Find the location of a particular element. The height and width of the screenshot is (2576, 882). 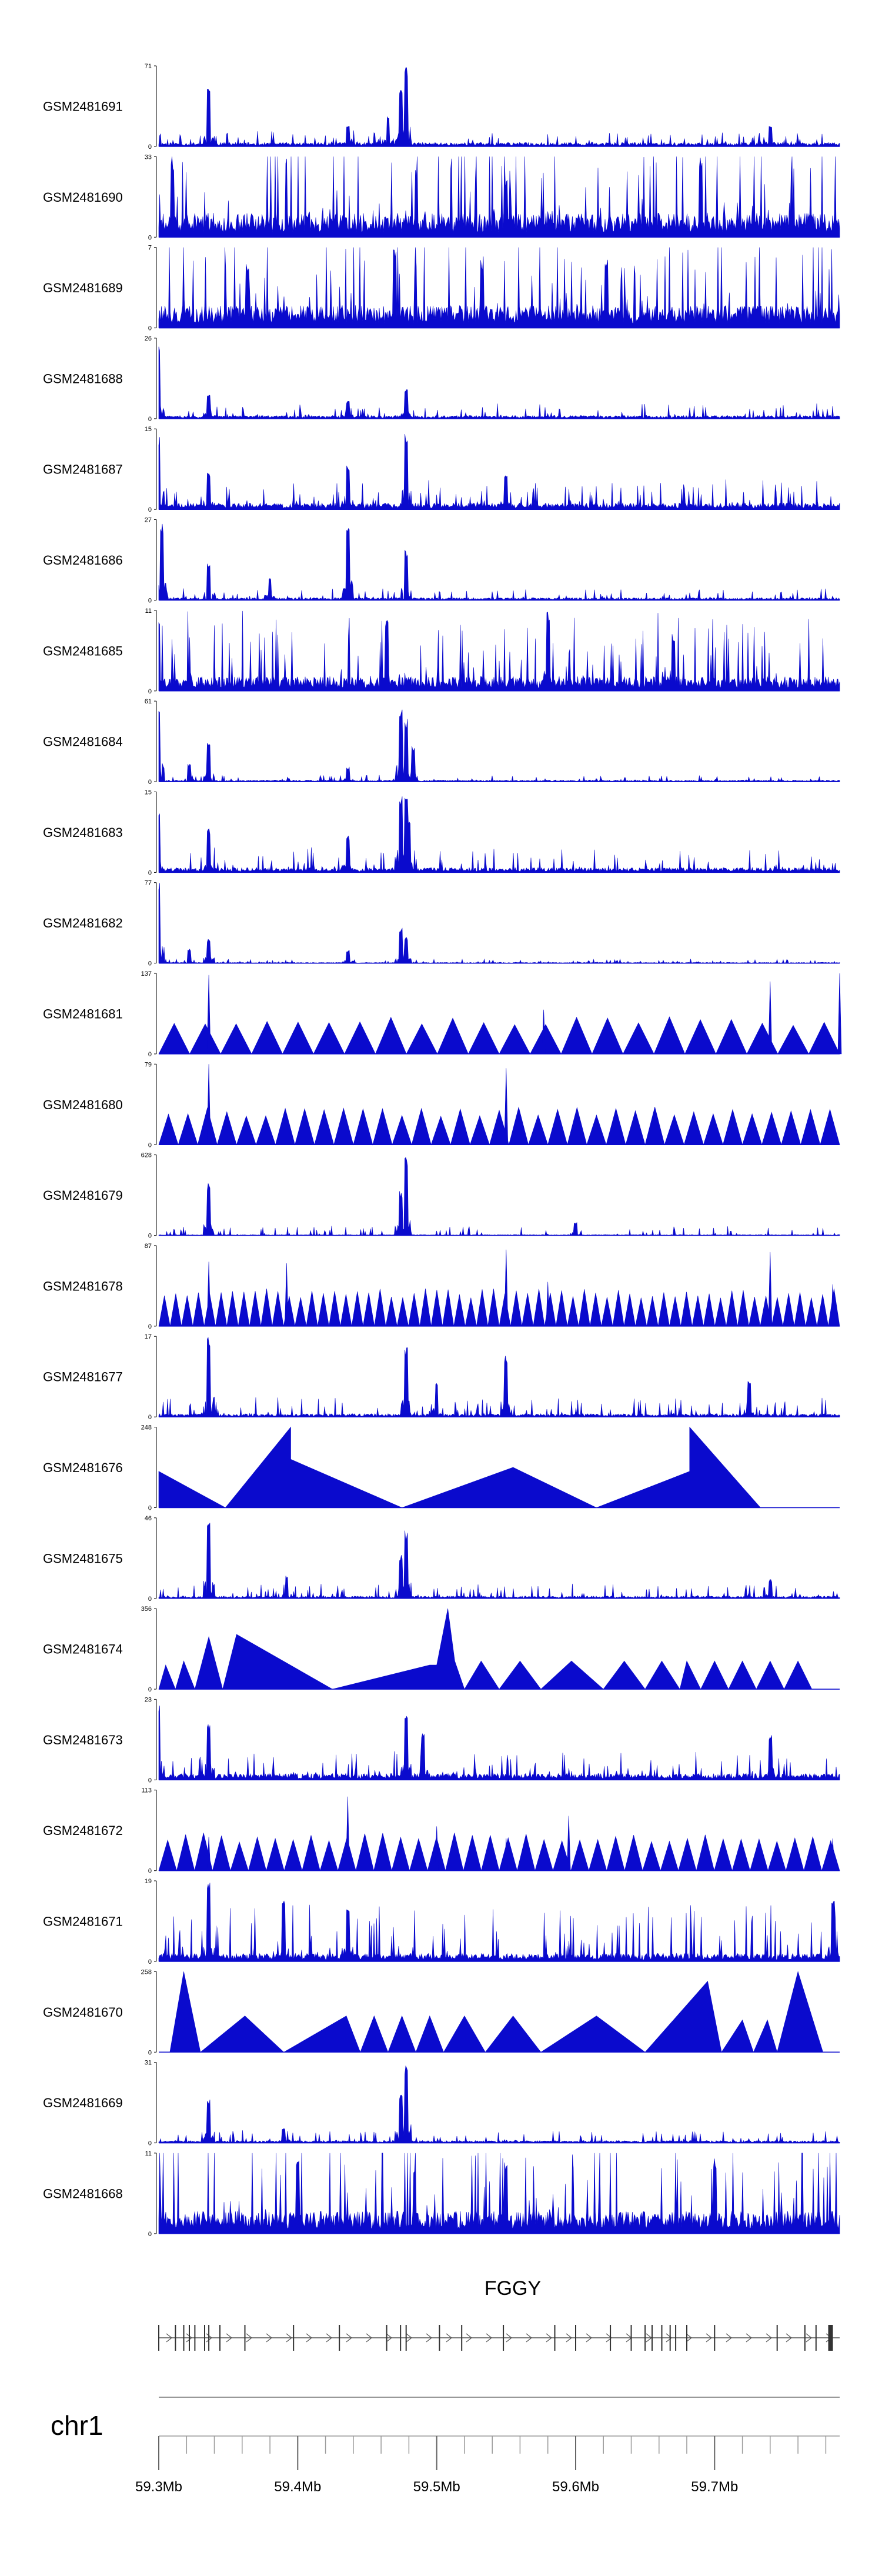

track-label: GSM2481669 is located at coordinates (83, 2102).